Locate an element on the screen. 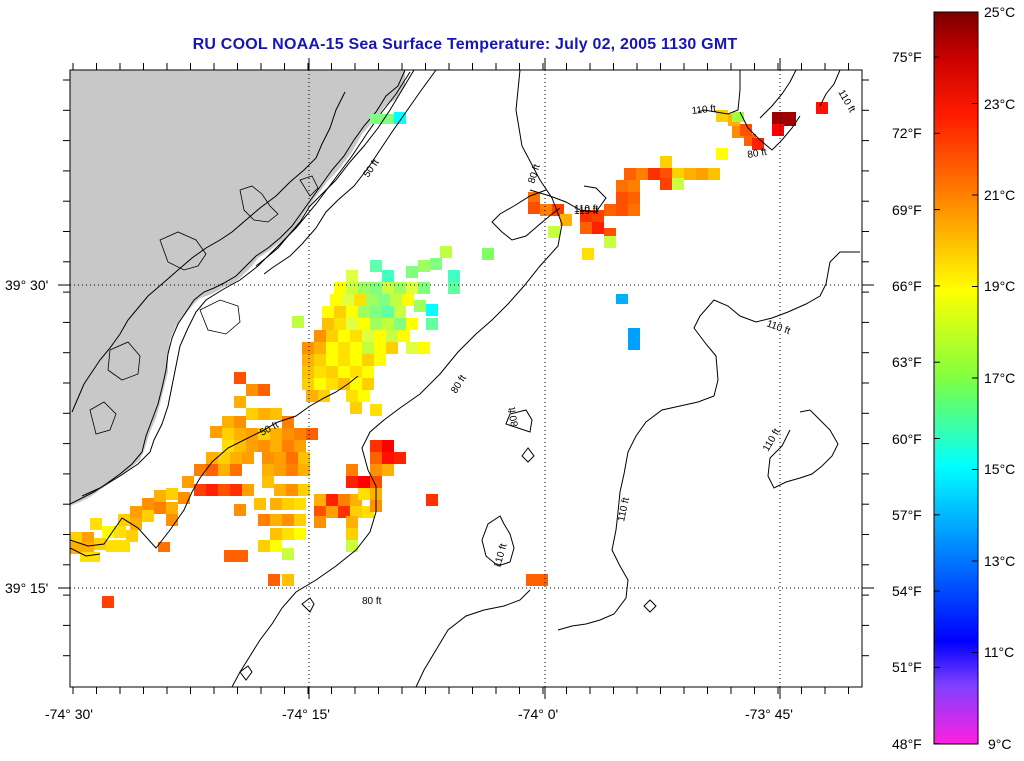 The width and height of the screenshot is (1024, 761). celsius-label: 9°C is located at coordinates (1000, 744).